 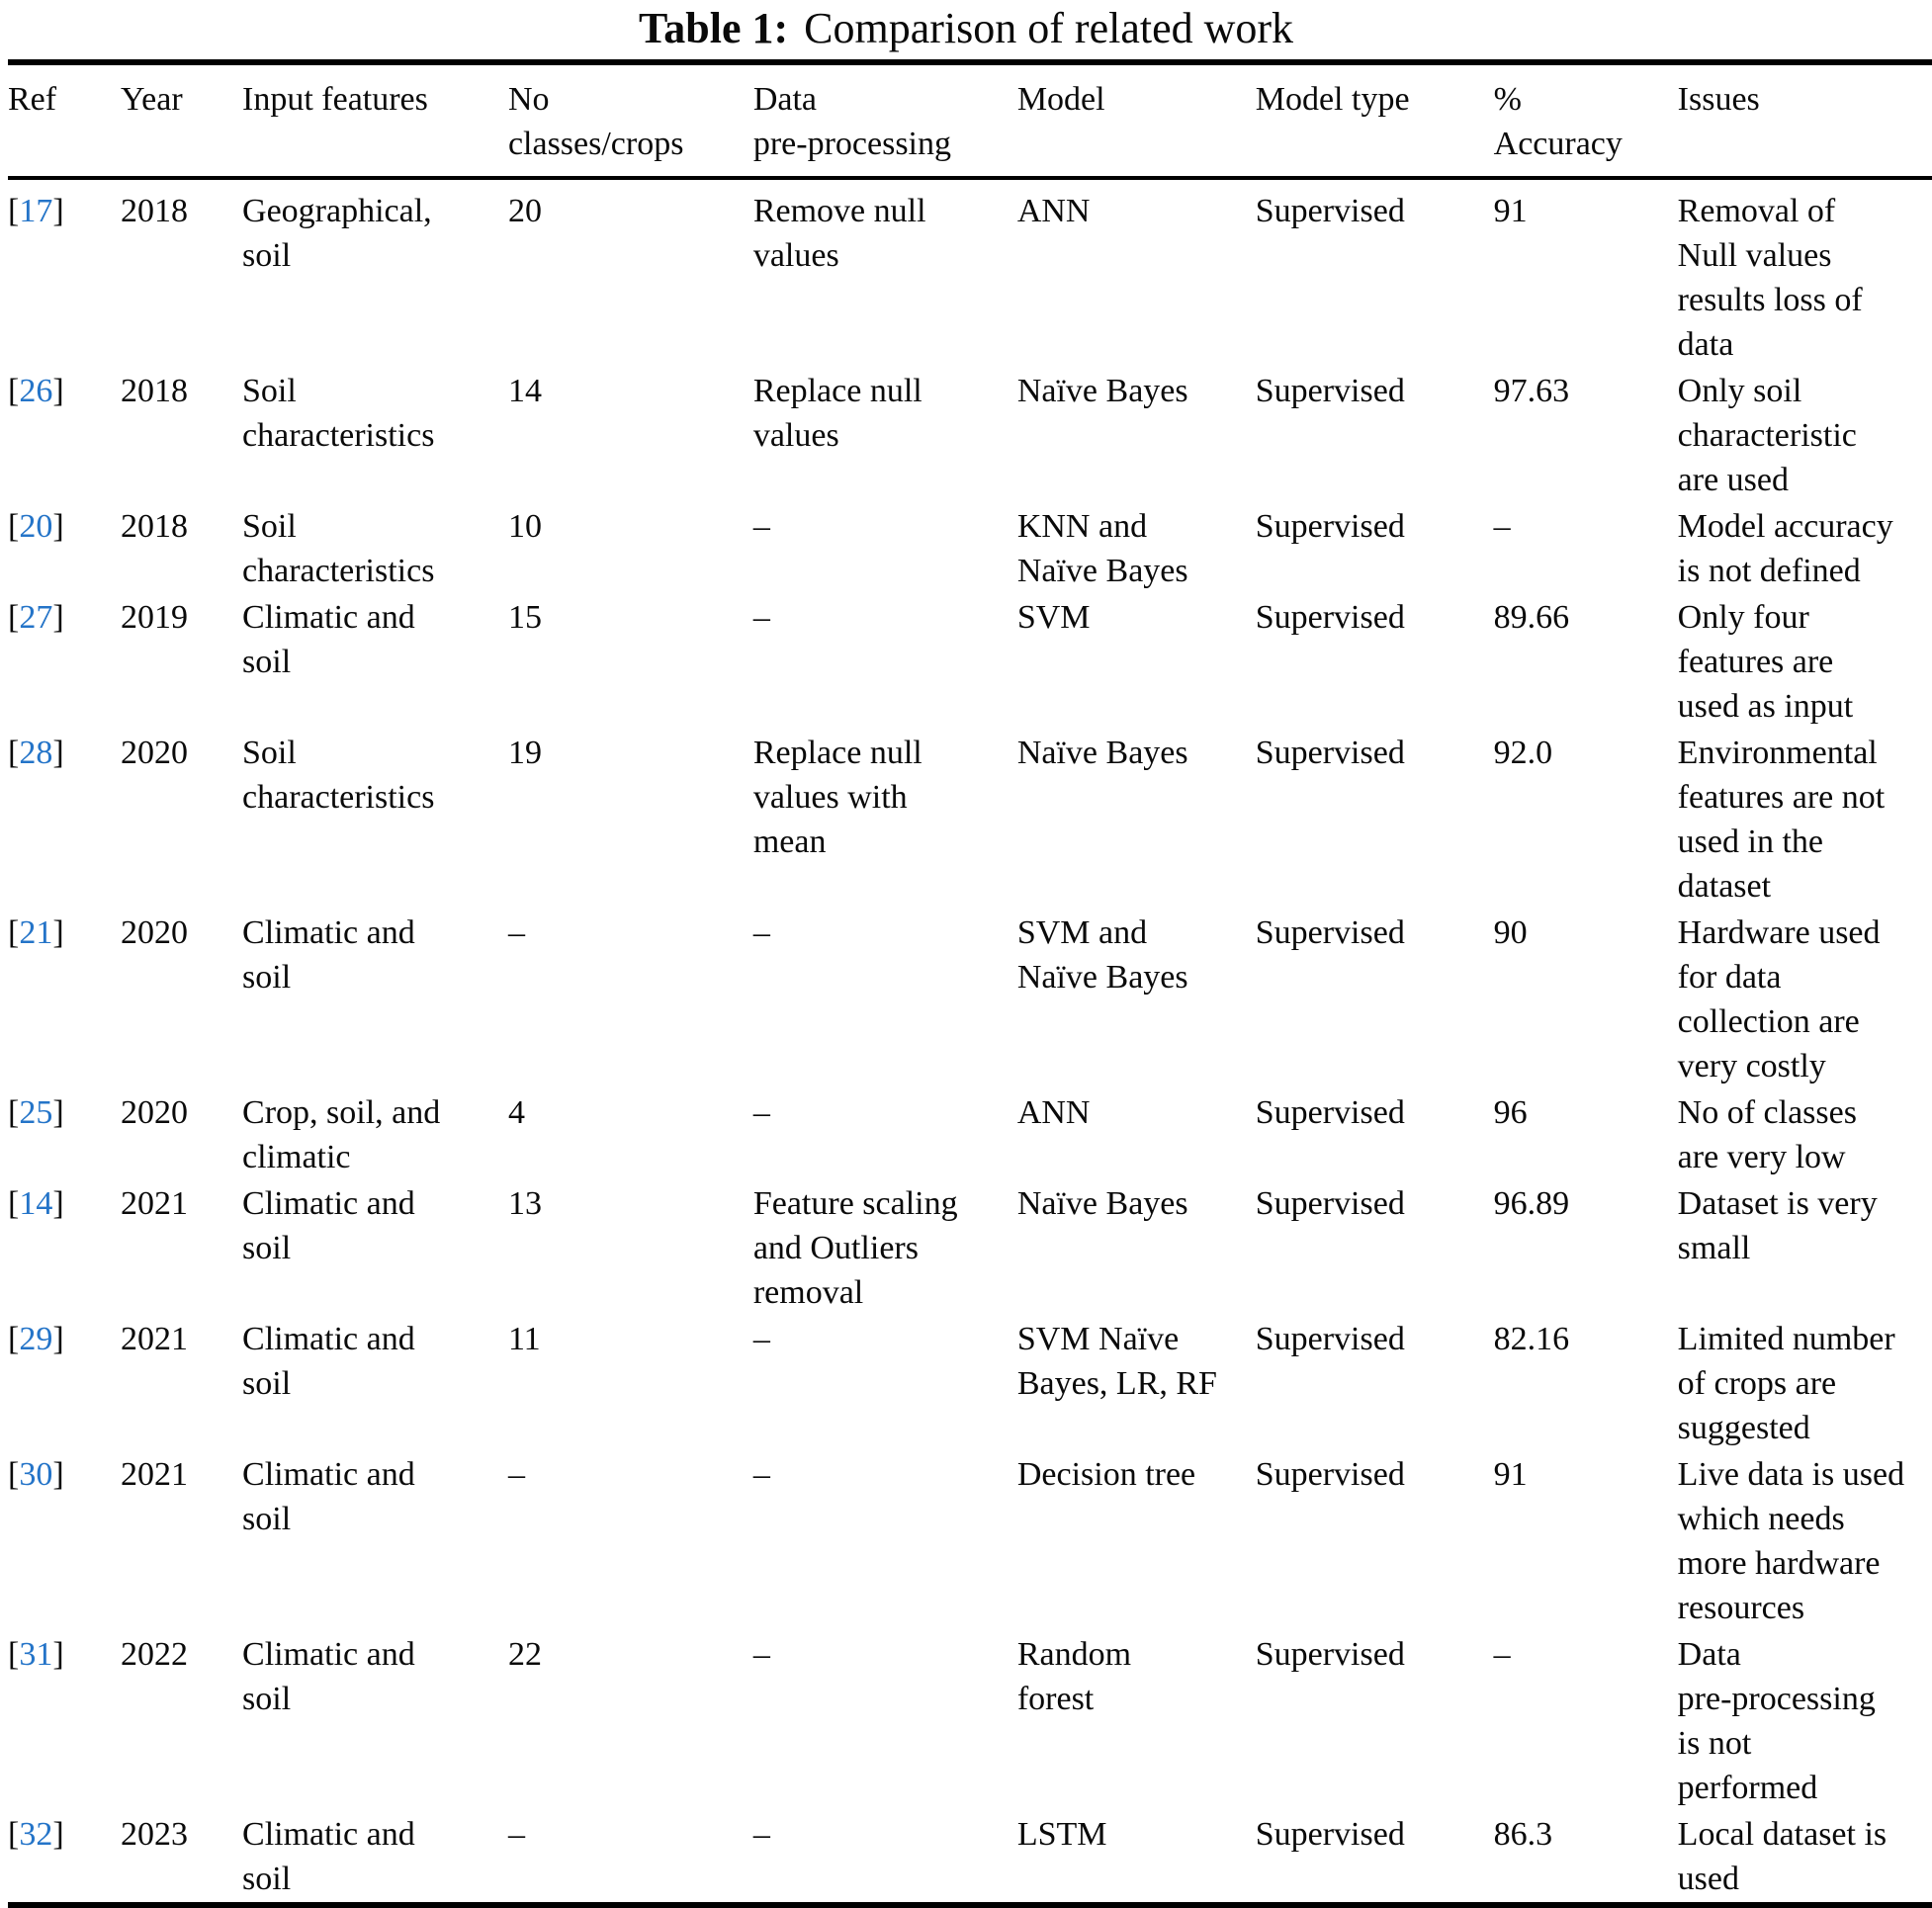 What do you see at coordinates (1585, 121) in the screenshot?
I see `col-header-accuracy: % Accuracy` at bounding box center [1585, 121].